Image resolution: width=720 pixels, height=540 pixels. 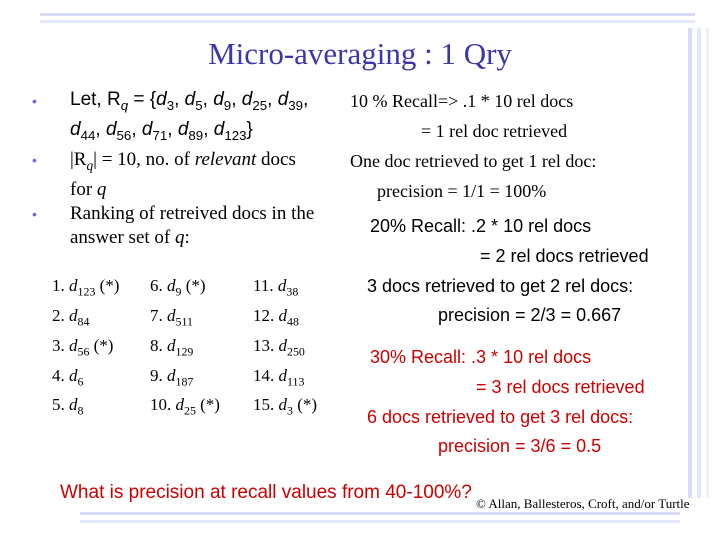 What do you see at coordinates (285, 406) in the screenshot?
I see `ranking-entry: 15. d3 (*)` at bounding box center [285, 406].